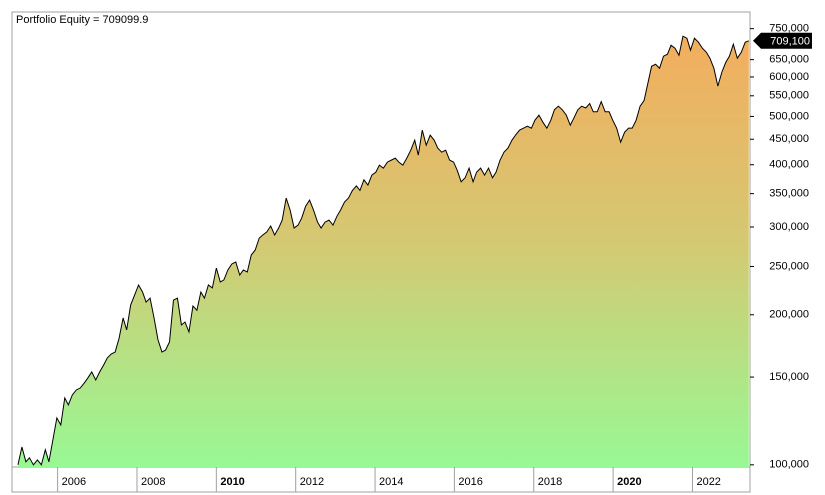 This screenshot has height=495, width=825. Describe the element at coordinates (789, 77) in the screenshot. I see `y-tick-label: 600,000` at that location.